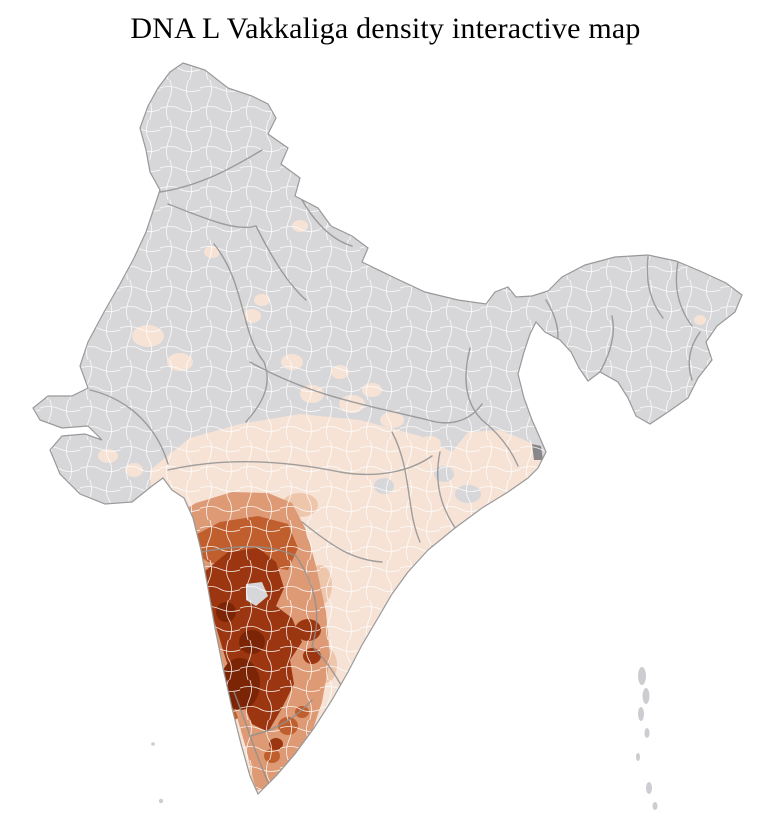 Image resolution: width=771 pixels, height=814 pixels. I want to click on andaman-nicobar-islands, so click(647, 738).